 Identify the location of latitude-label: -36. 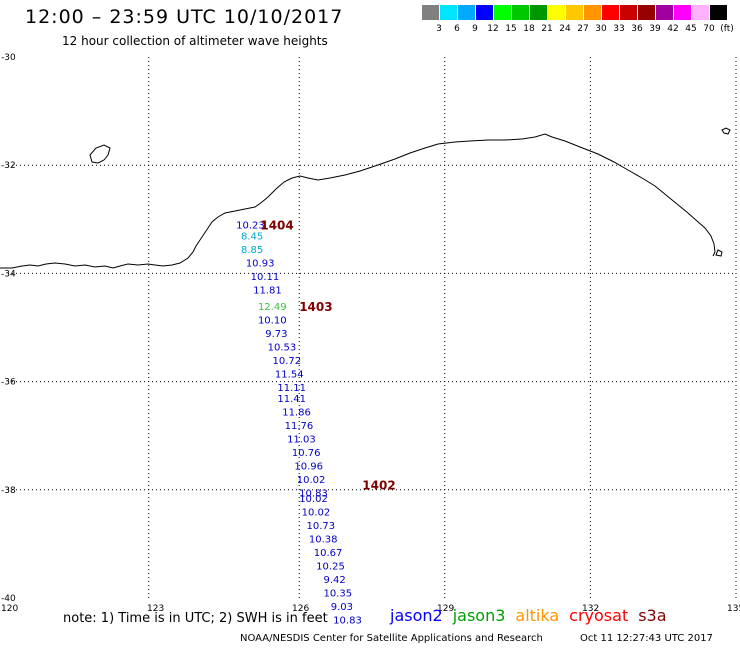
(8, 383).